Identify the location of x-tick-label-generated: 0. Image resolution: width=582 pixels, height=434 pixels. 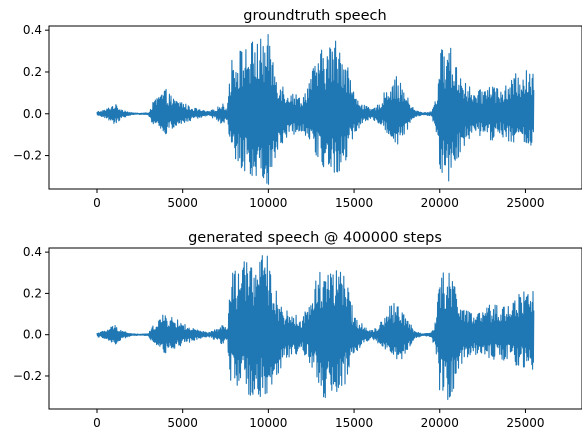
(97, 423).